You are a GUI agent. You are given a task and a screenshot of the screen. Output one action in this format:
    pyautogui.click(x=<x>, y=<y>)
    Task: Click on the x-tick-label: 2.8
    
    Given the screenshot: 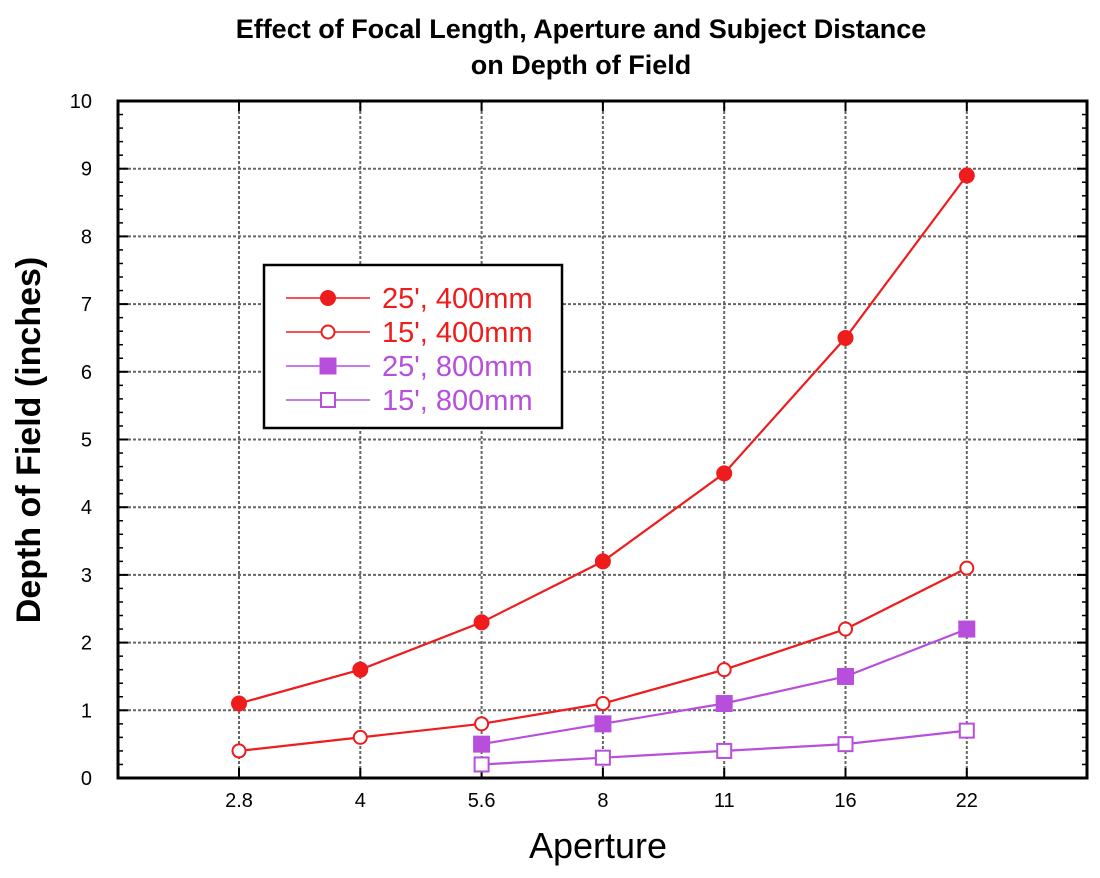 What is the action you would take?
    pyautogui.click(x=239, y=801)
    